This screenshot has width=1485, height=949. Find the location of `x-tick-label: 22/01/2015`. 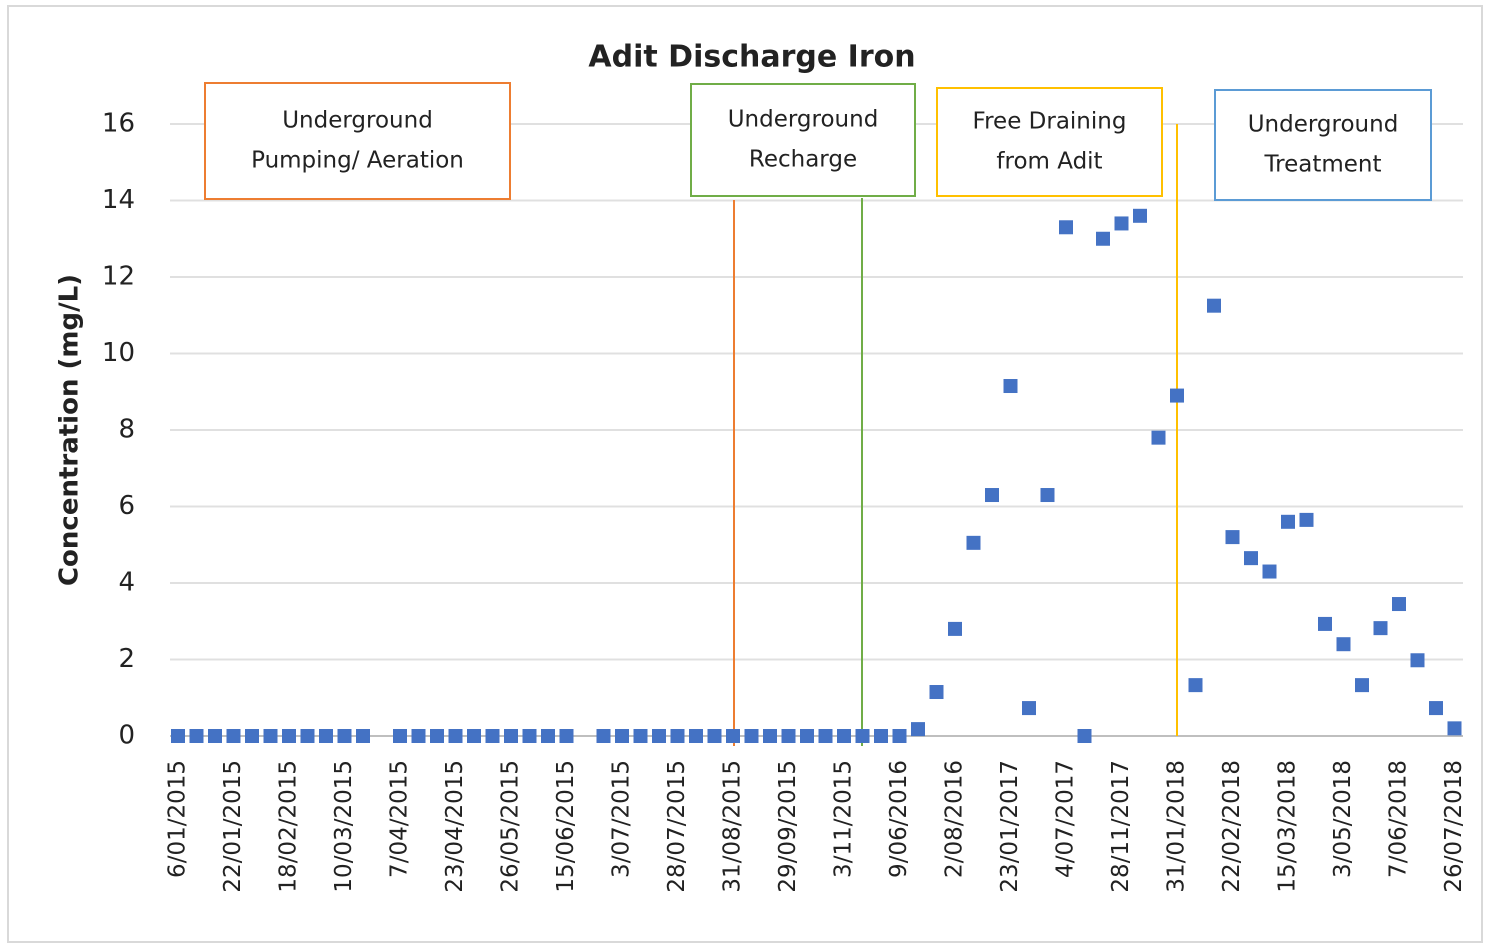

x-tick-label: 22/01/2015 is located at coordinates (233, 826).